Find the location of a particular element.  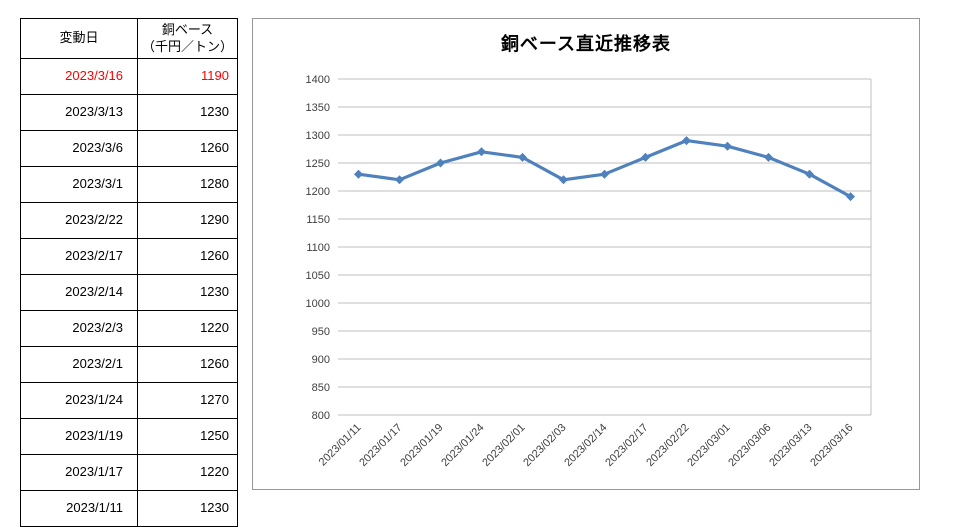

table-row: 2023/3/1 1280 is located at coordinates (129, 184).